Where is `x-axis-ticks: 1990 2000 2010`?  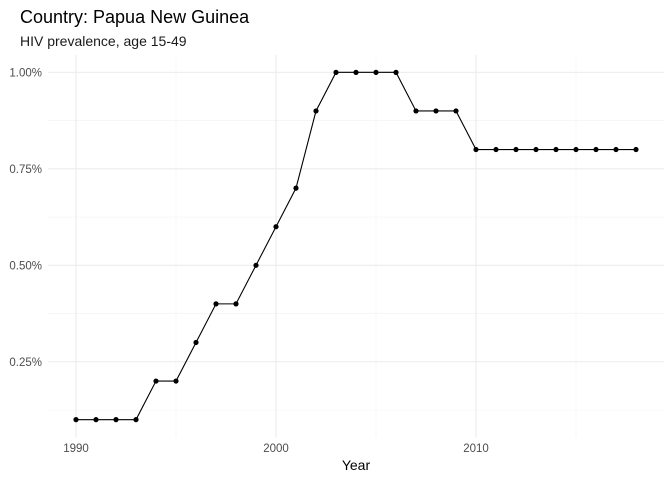
x-axis-ticks: 1990 2000 2010 is located at coordinates (276, 449).